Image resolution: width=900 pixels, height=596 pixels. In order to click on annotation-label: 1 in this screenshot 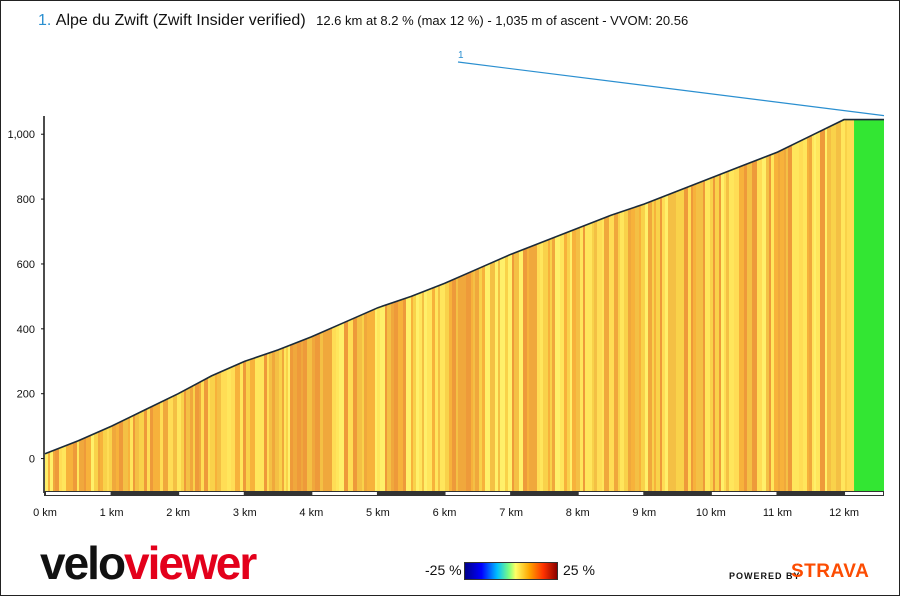, I will do `click(461, 55)`.